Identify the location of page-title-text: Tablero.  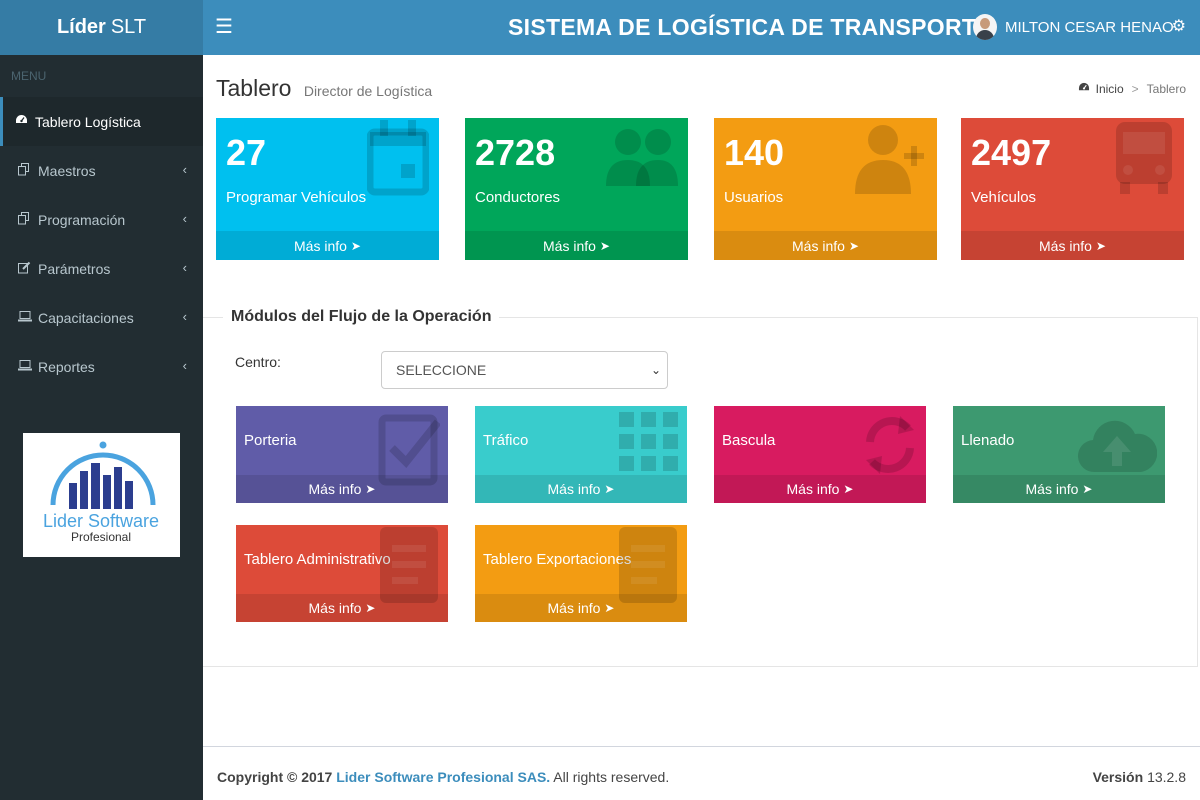
(254, 88).